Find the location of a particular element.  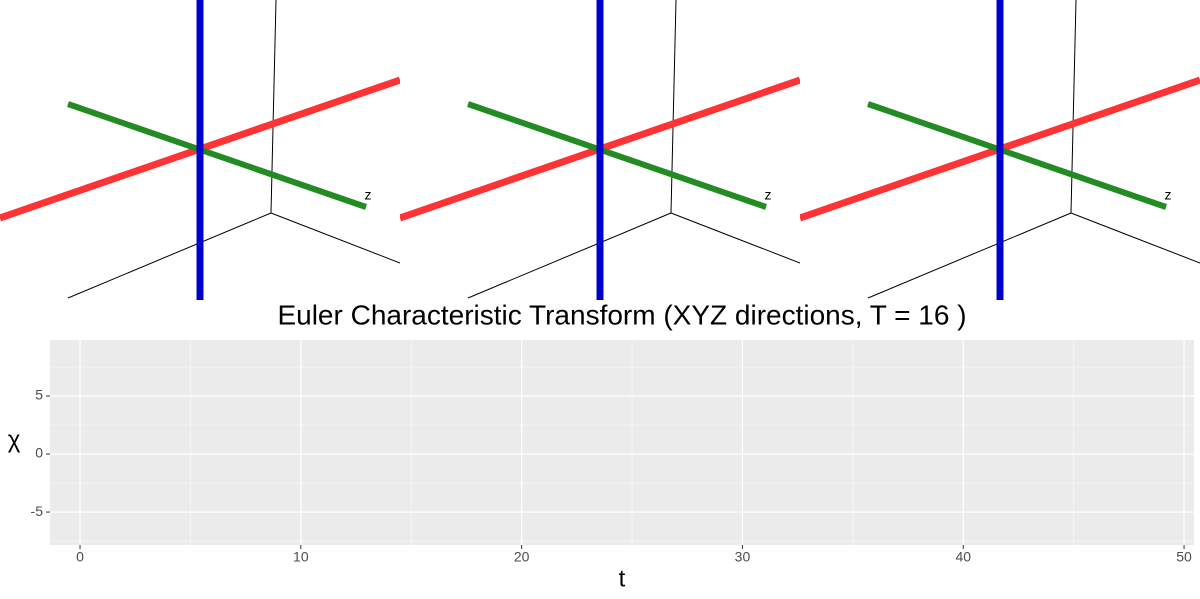

y-tick-label: 5 is located at coordinates (39, 395).